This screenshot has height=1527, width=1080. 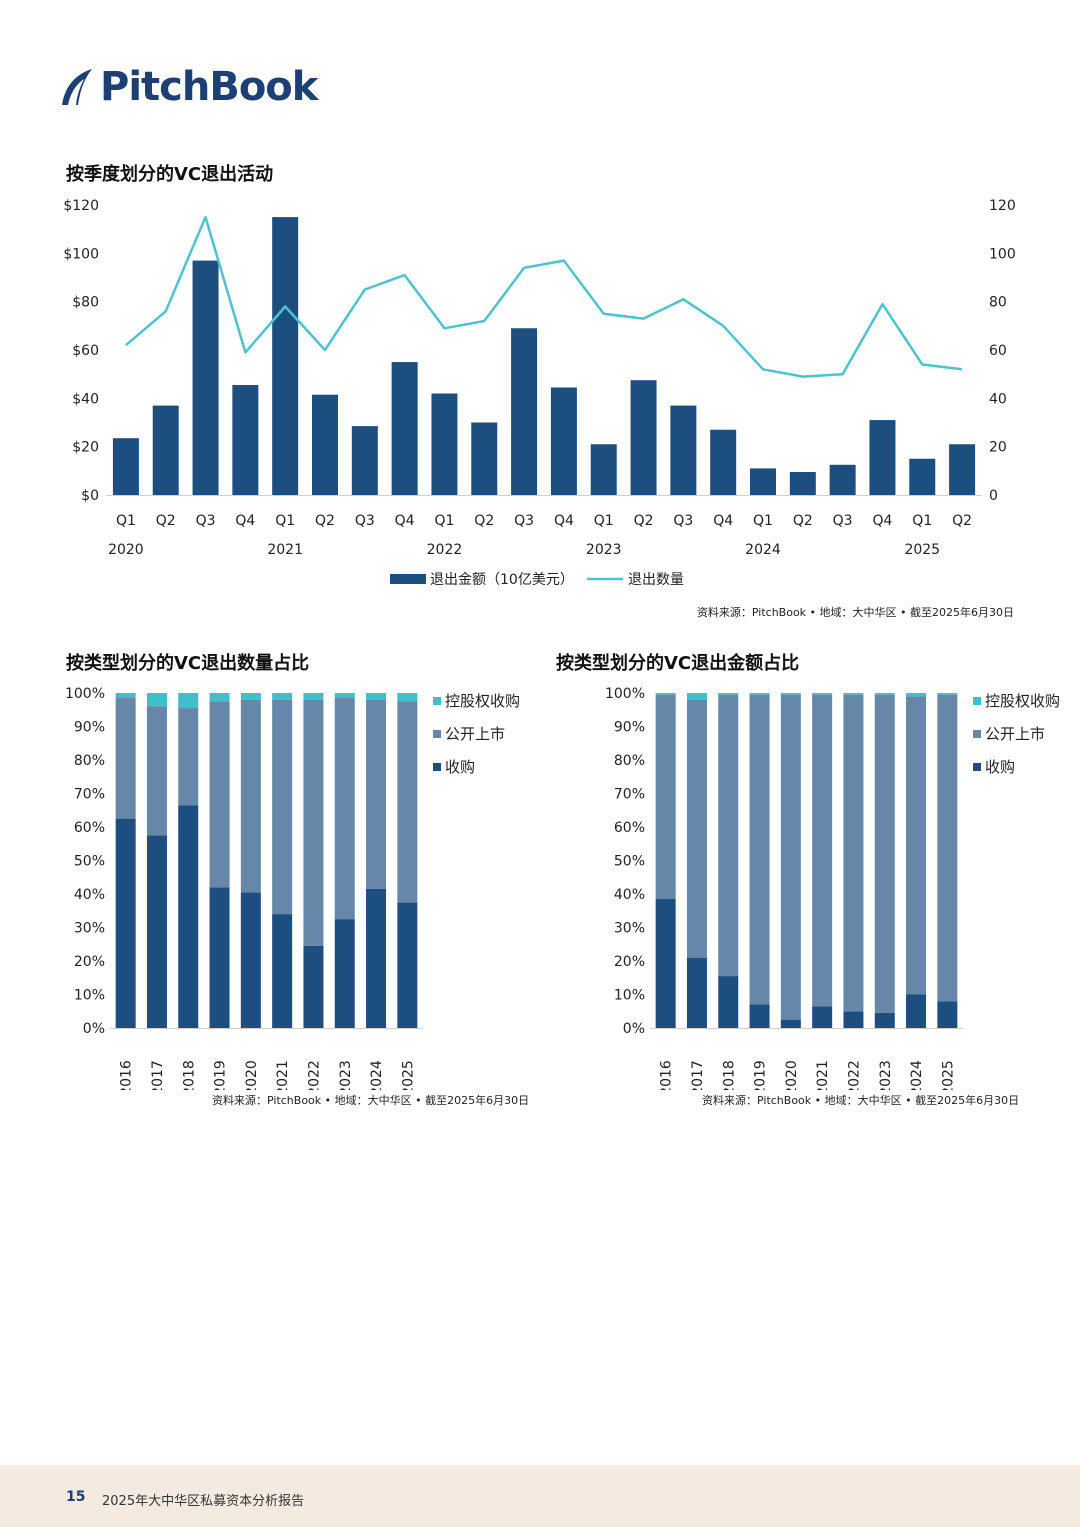 I want to click on right-axis-tick: 20, so click(x=998, y=448).